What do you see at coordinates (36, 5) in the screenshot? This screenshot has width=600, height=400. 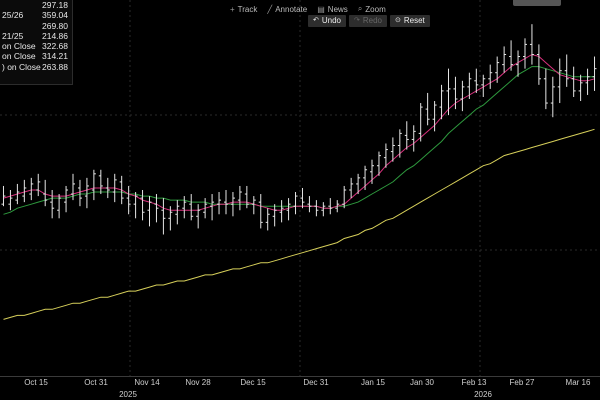 I see `legend-row: 297.18` at bounding box center [36, 5].